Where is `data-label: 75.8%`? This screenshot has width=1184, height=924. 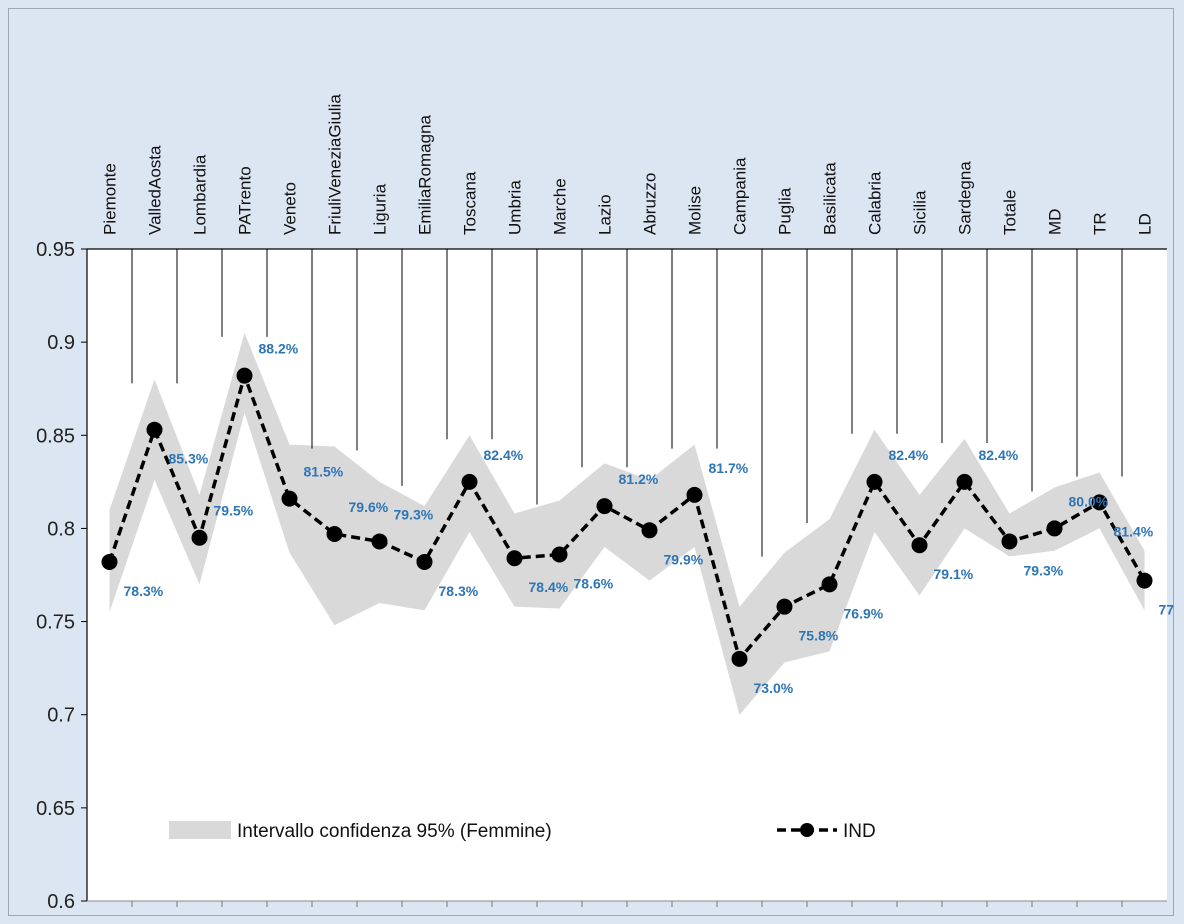 data-label: 75.8% is located at coordinates (819, 636).